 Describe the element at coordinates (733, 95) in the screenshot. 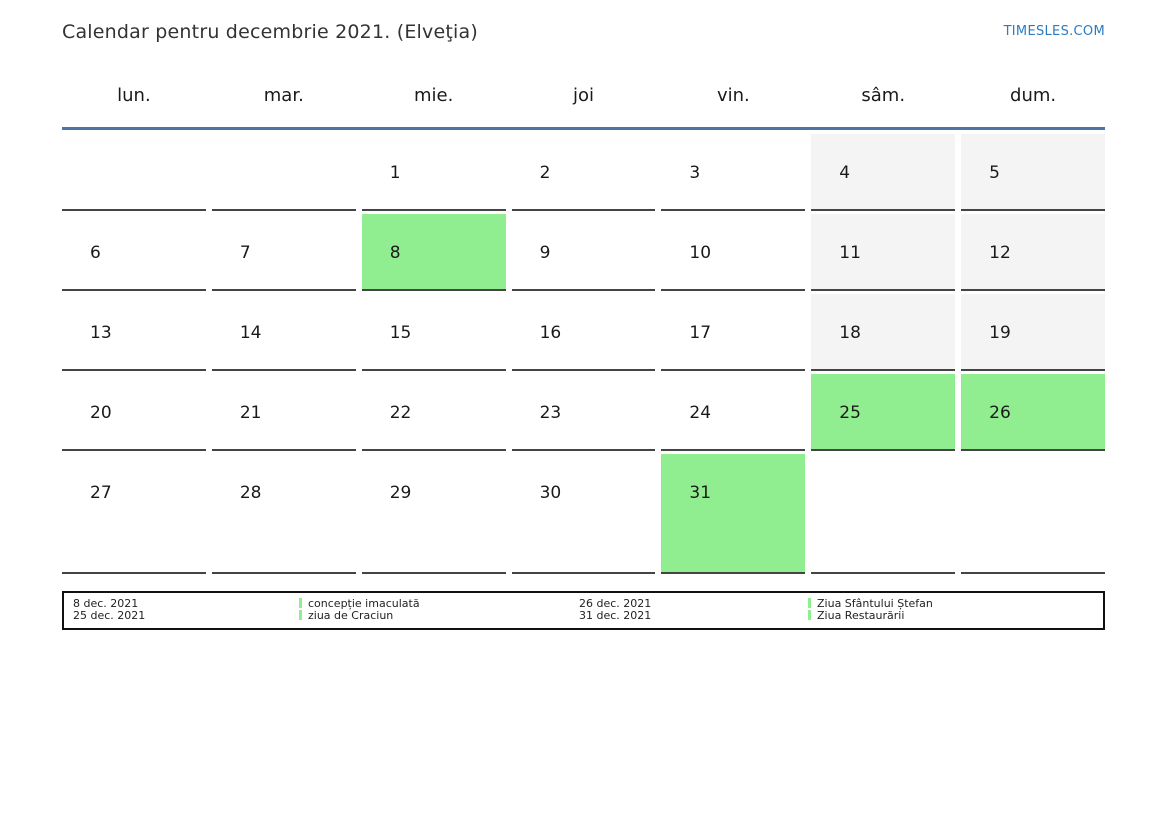

I see `weekday-header-vin: vin.` at that location.